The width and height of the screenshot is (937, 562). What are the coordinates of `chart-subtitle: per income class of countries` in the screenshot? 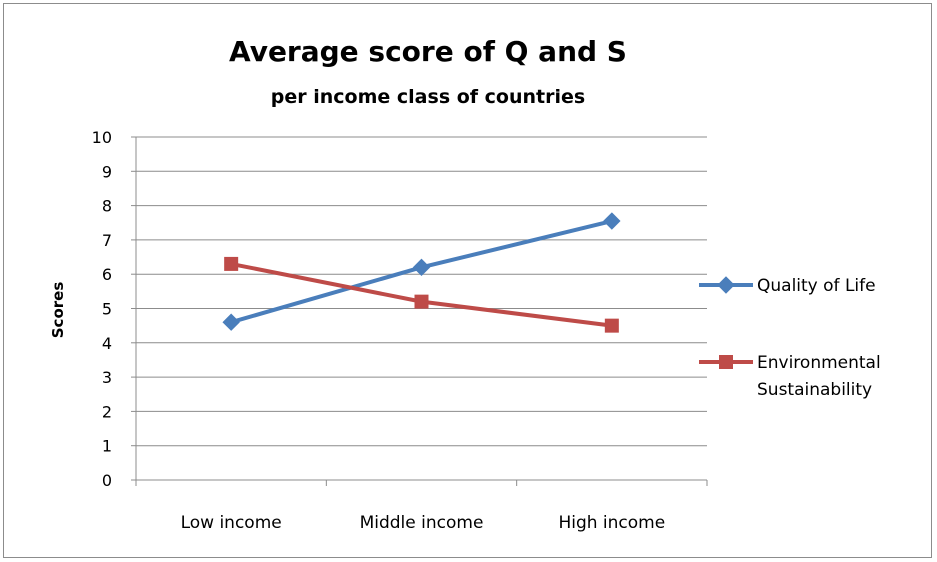 It's located at (428, 97).